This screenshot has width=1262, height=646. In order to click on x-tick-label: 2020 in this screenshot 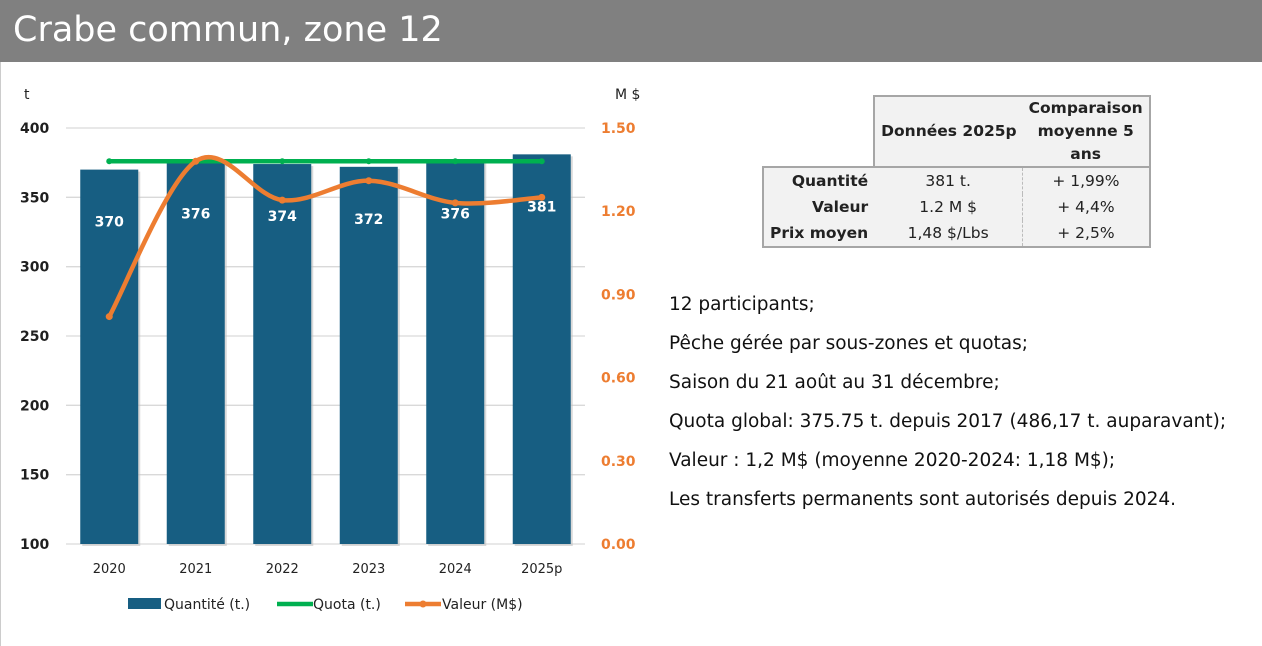, I will do `click(109, 569)`.